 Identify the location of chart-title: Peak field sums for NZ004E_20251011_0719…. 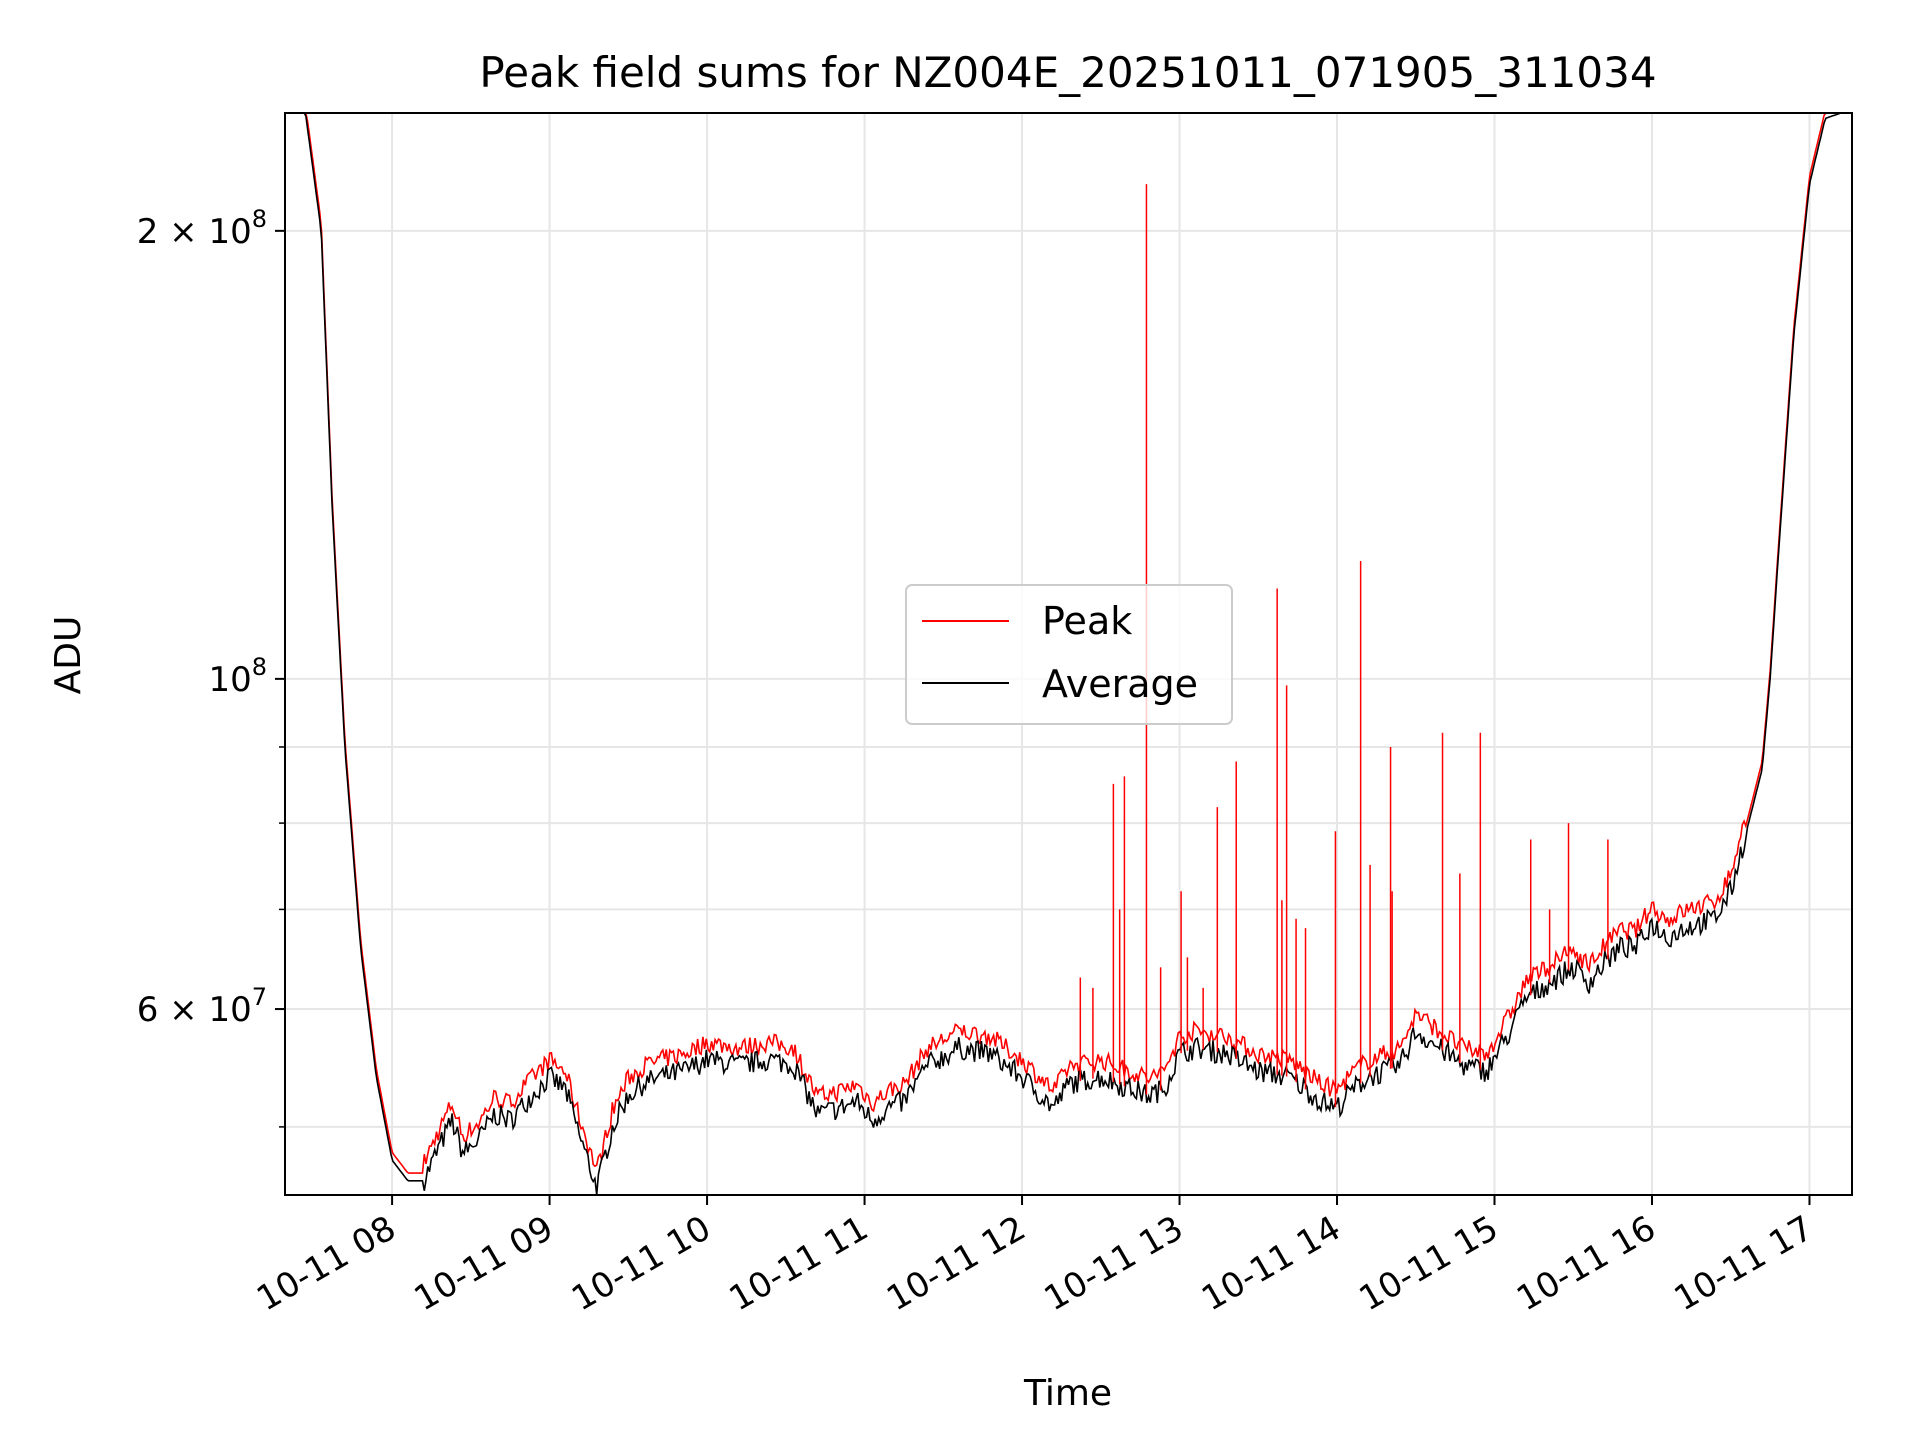
(1067, 72).